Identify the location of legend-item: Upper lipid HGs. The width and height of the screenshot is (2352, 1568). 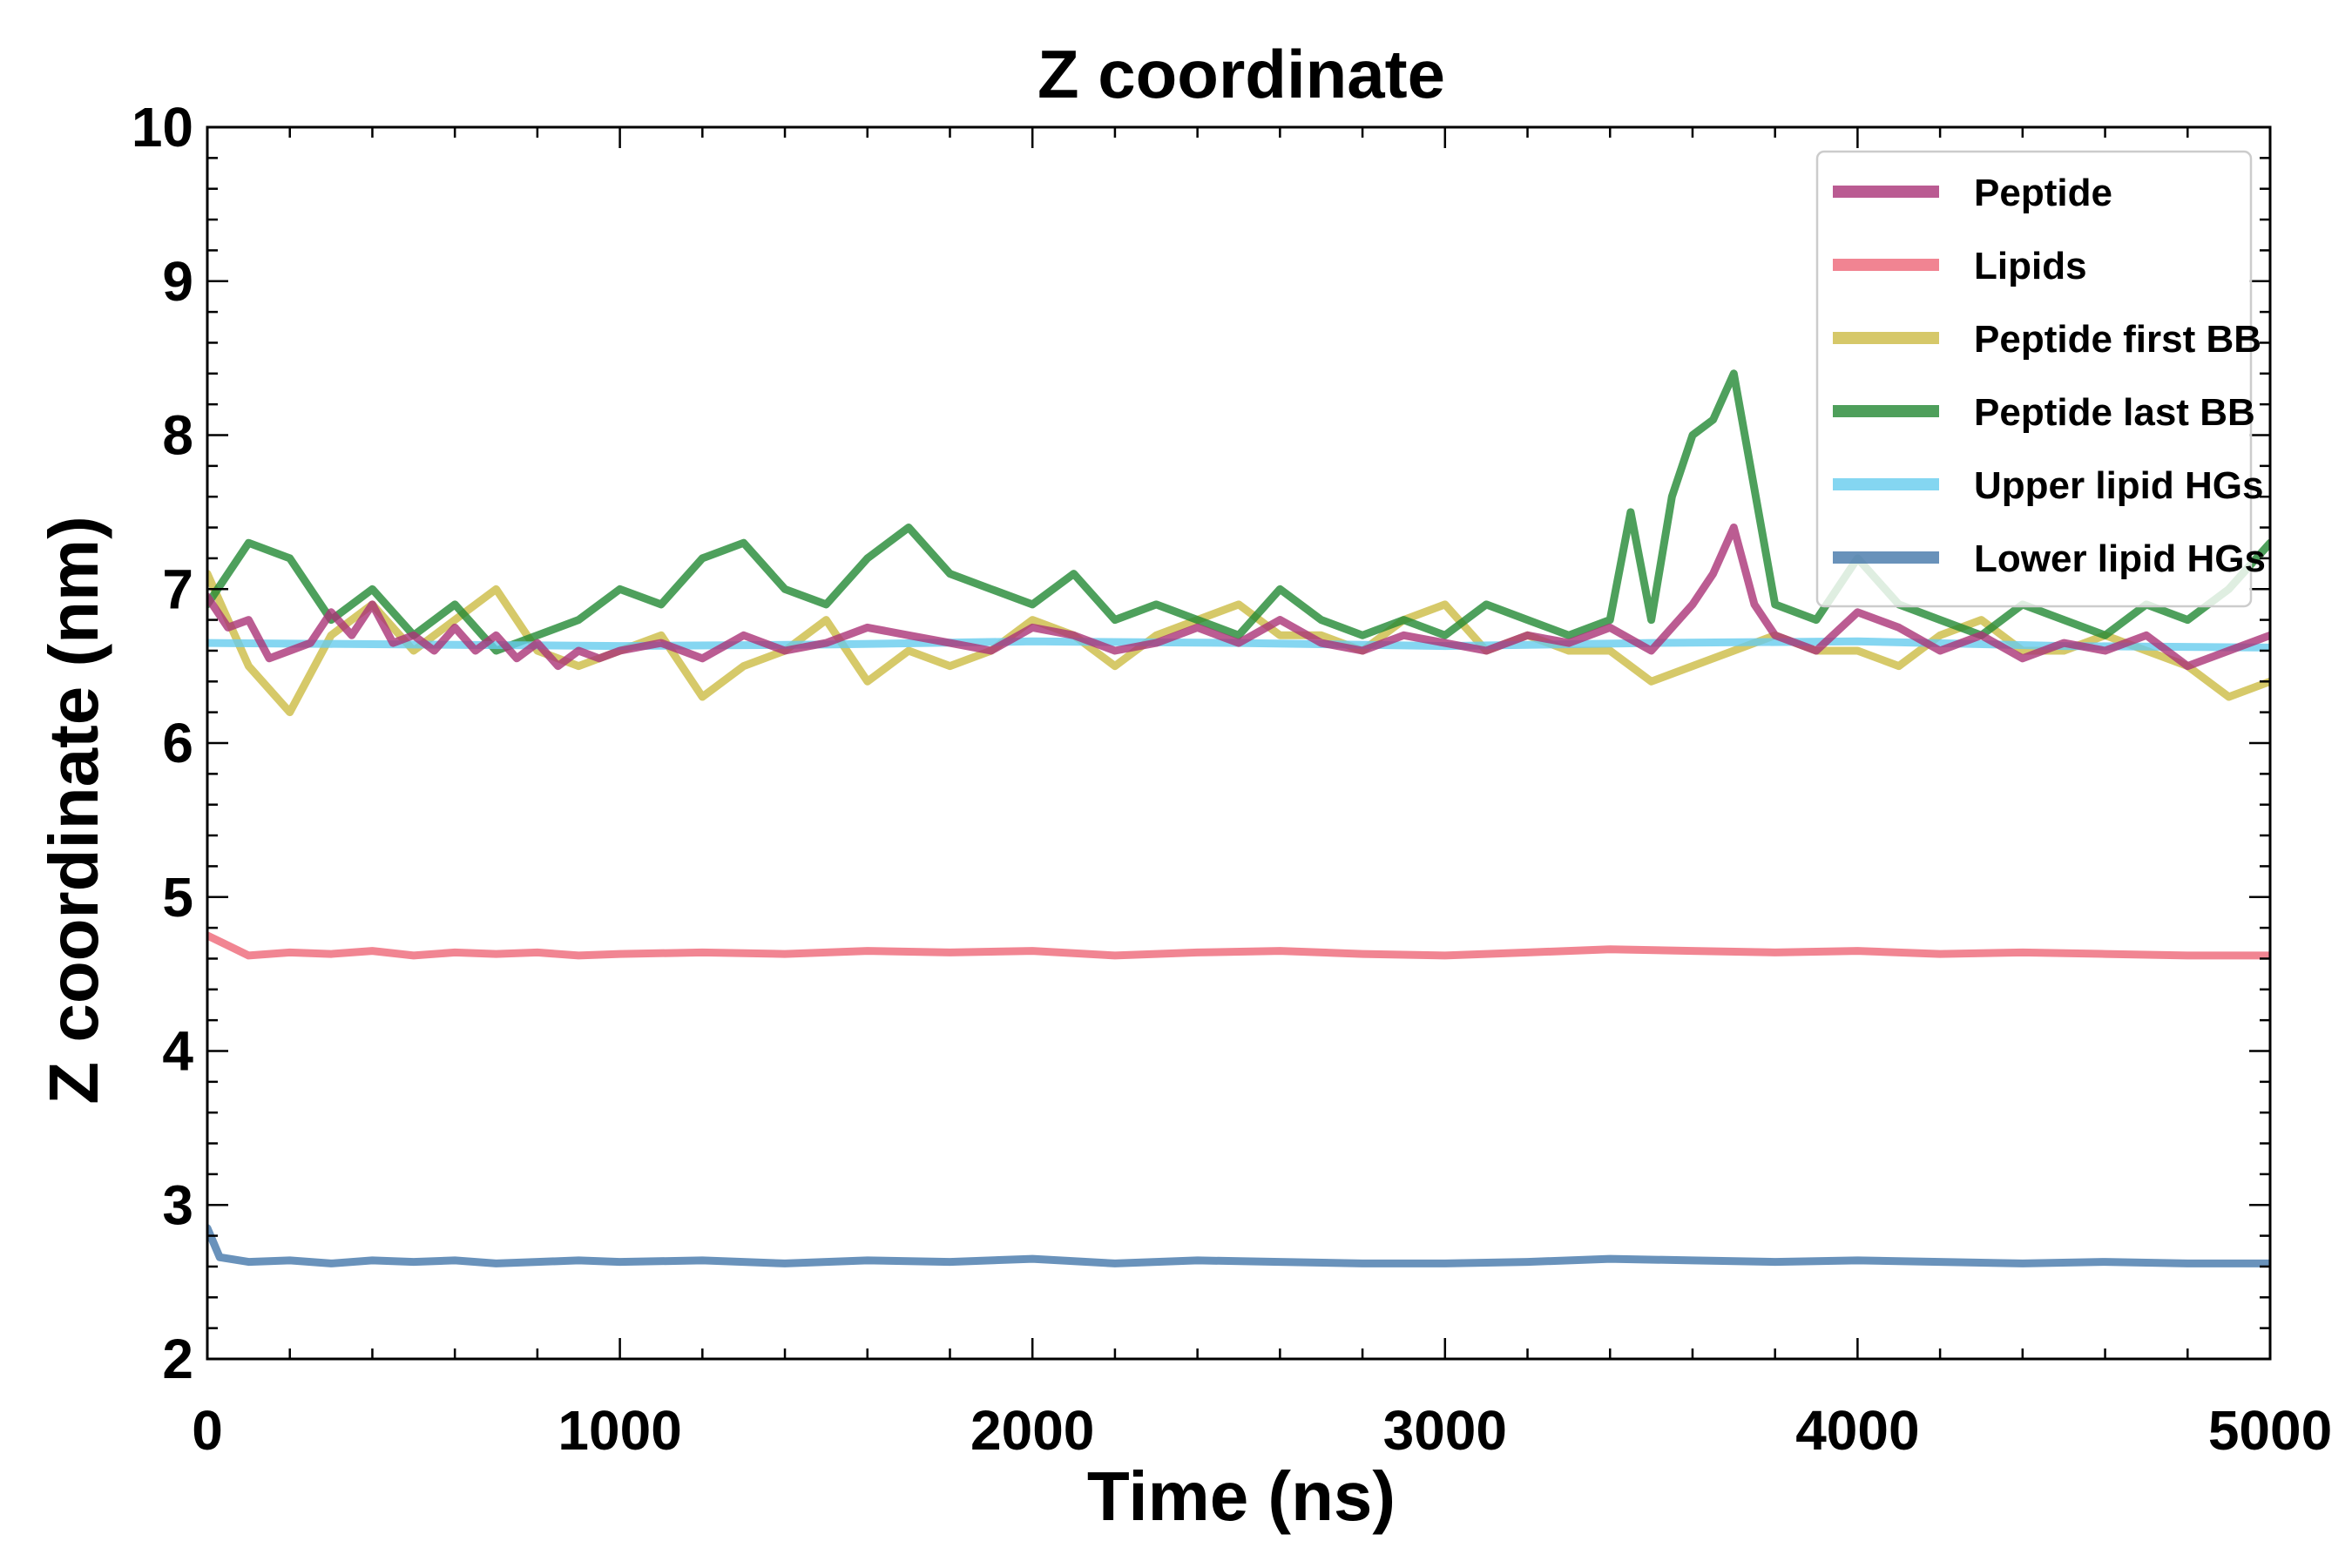
(2048, 485).